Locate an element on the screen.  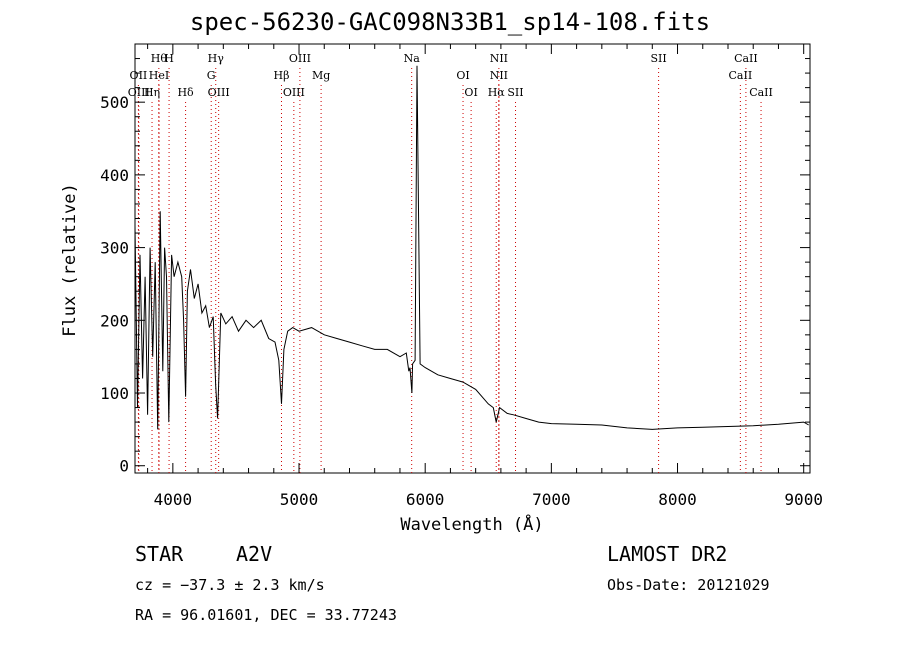
spectral-line-label: HeI is located at coordinates (159, 75).